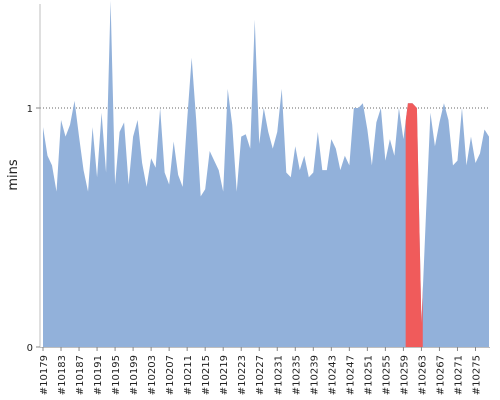  What do you see at coordinates (30, 348) in the screenshot?
I see `y-tick-label: 0` at bounding box center [30, 348].